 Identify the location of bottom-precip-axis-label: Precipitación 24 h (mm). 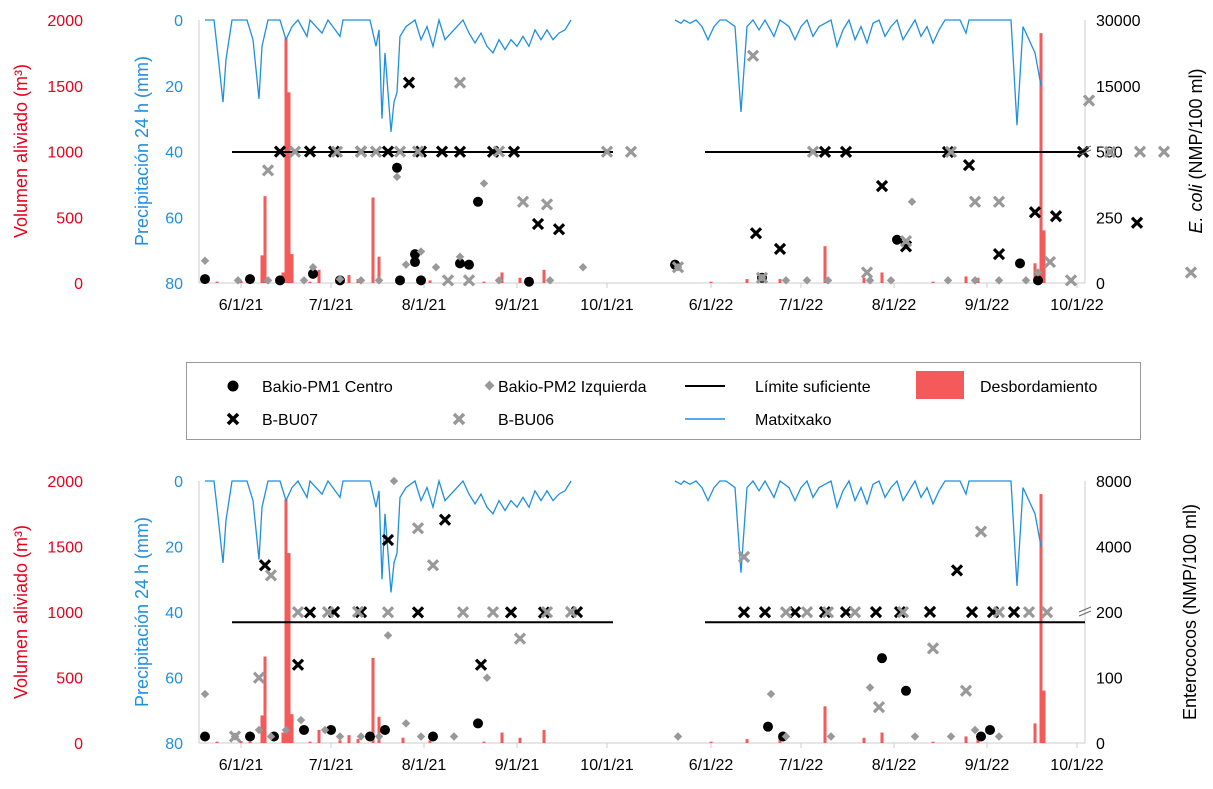
(142, 612).